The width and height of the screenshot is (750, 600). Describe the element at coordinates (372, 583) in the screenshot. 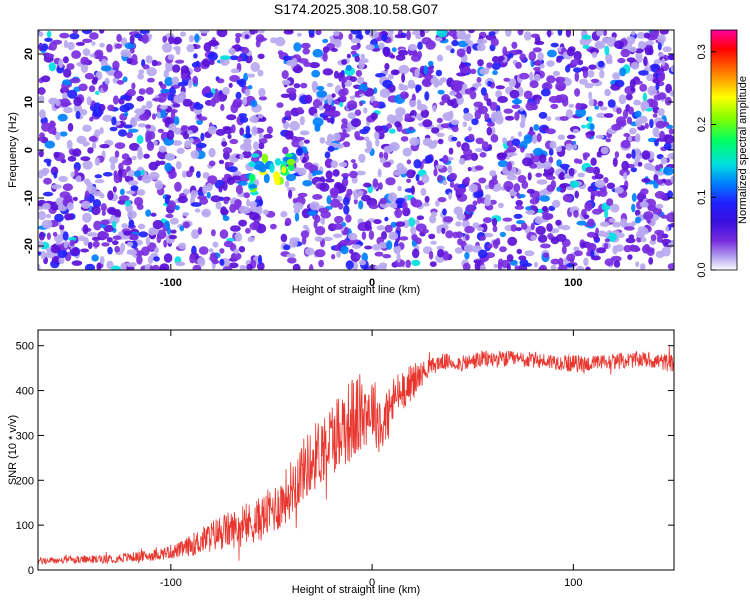

I see `x-tick-label: 0` at that location.